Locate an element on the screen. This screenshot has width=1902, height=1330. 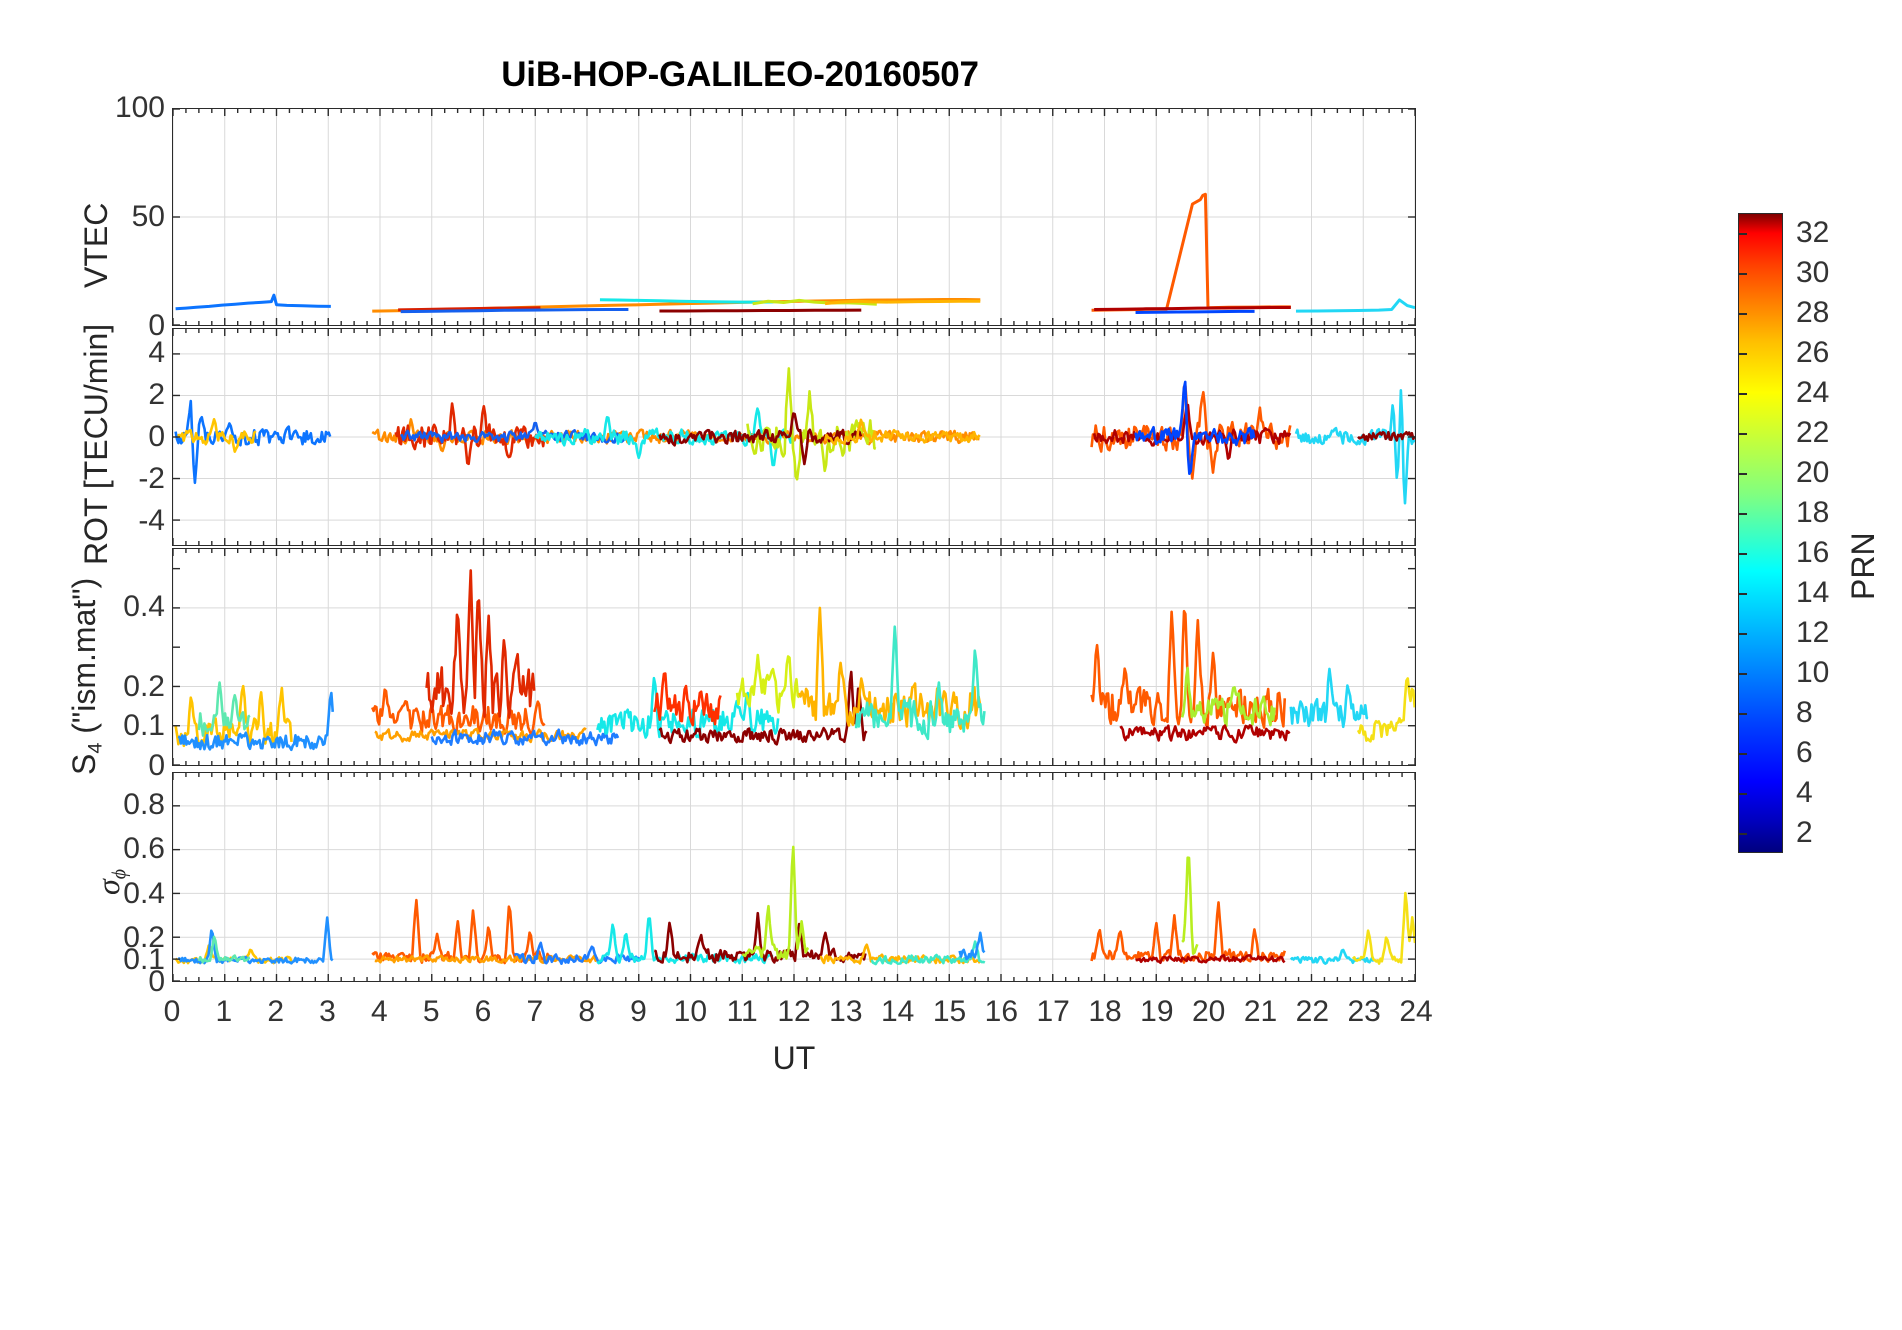
colorbar is located at coordinates (1760, 533).